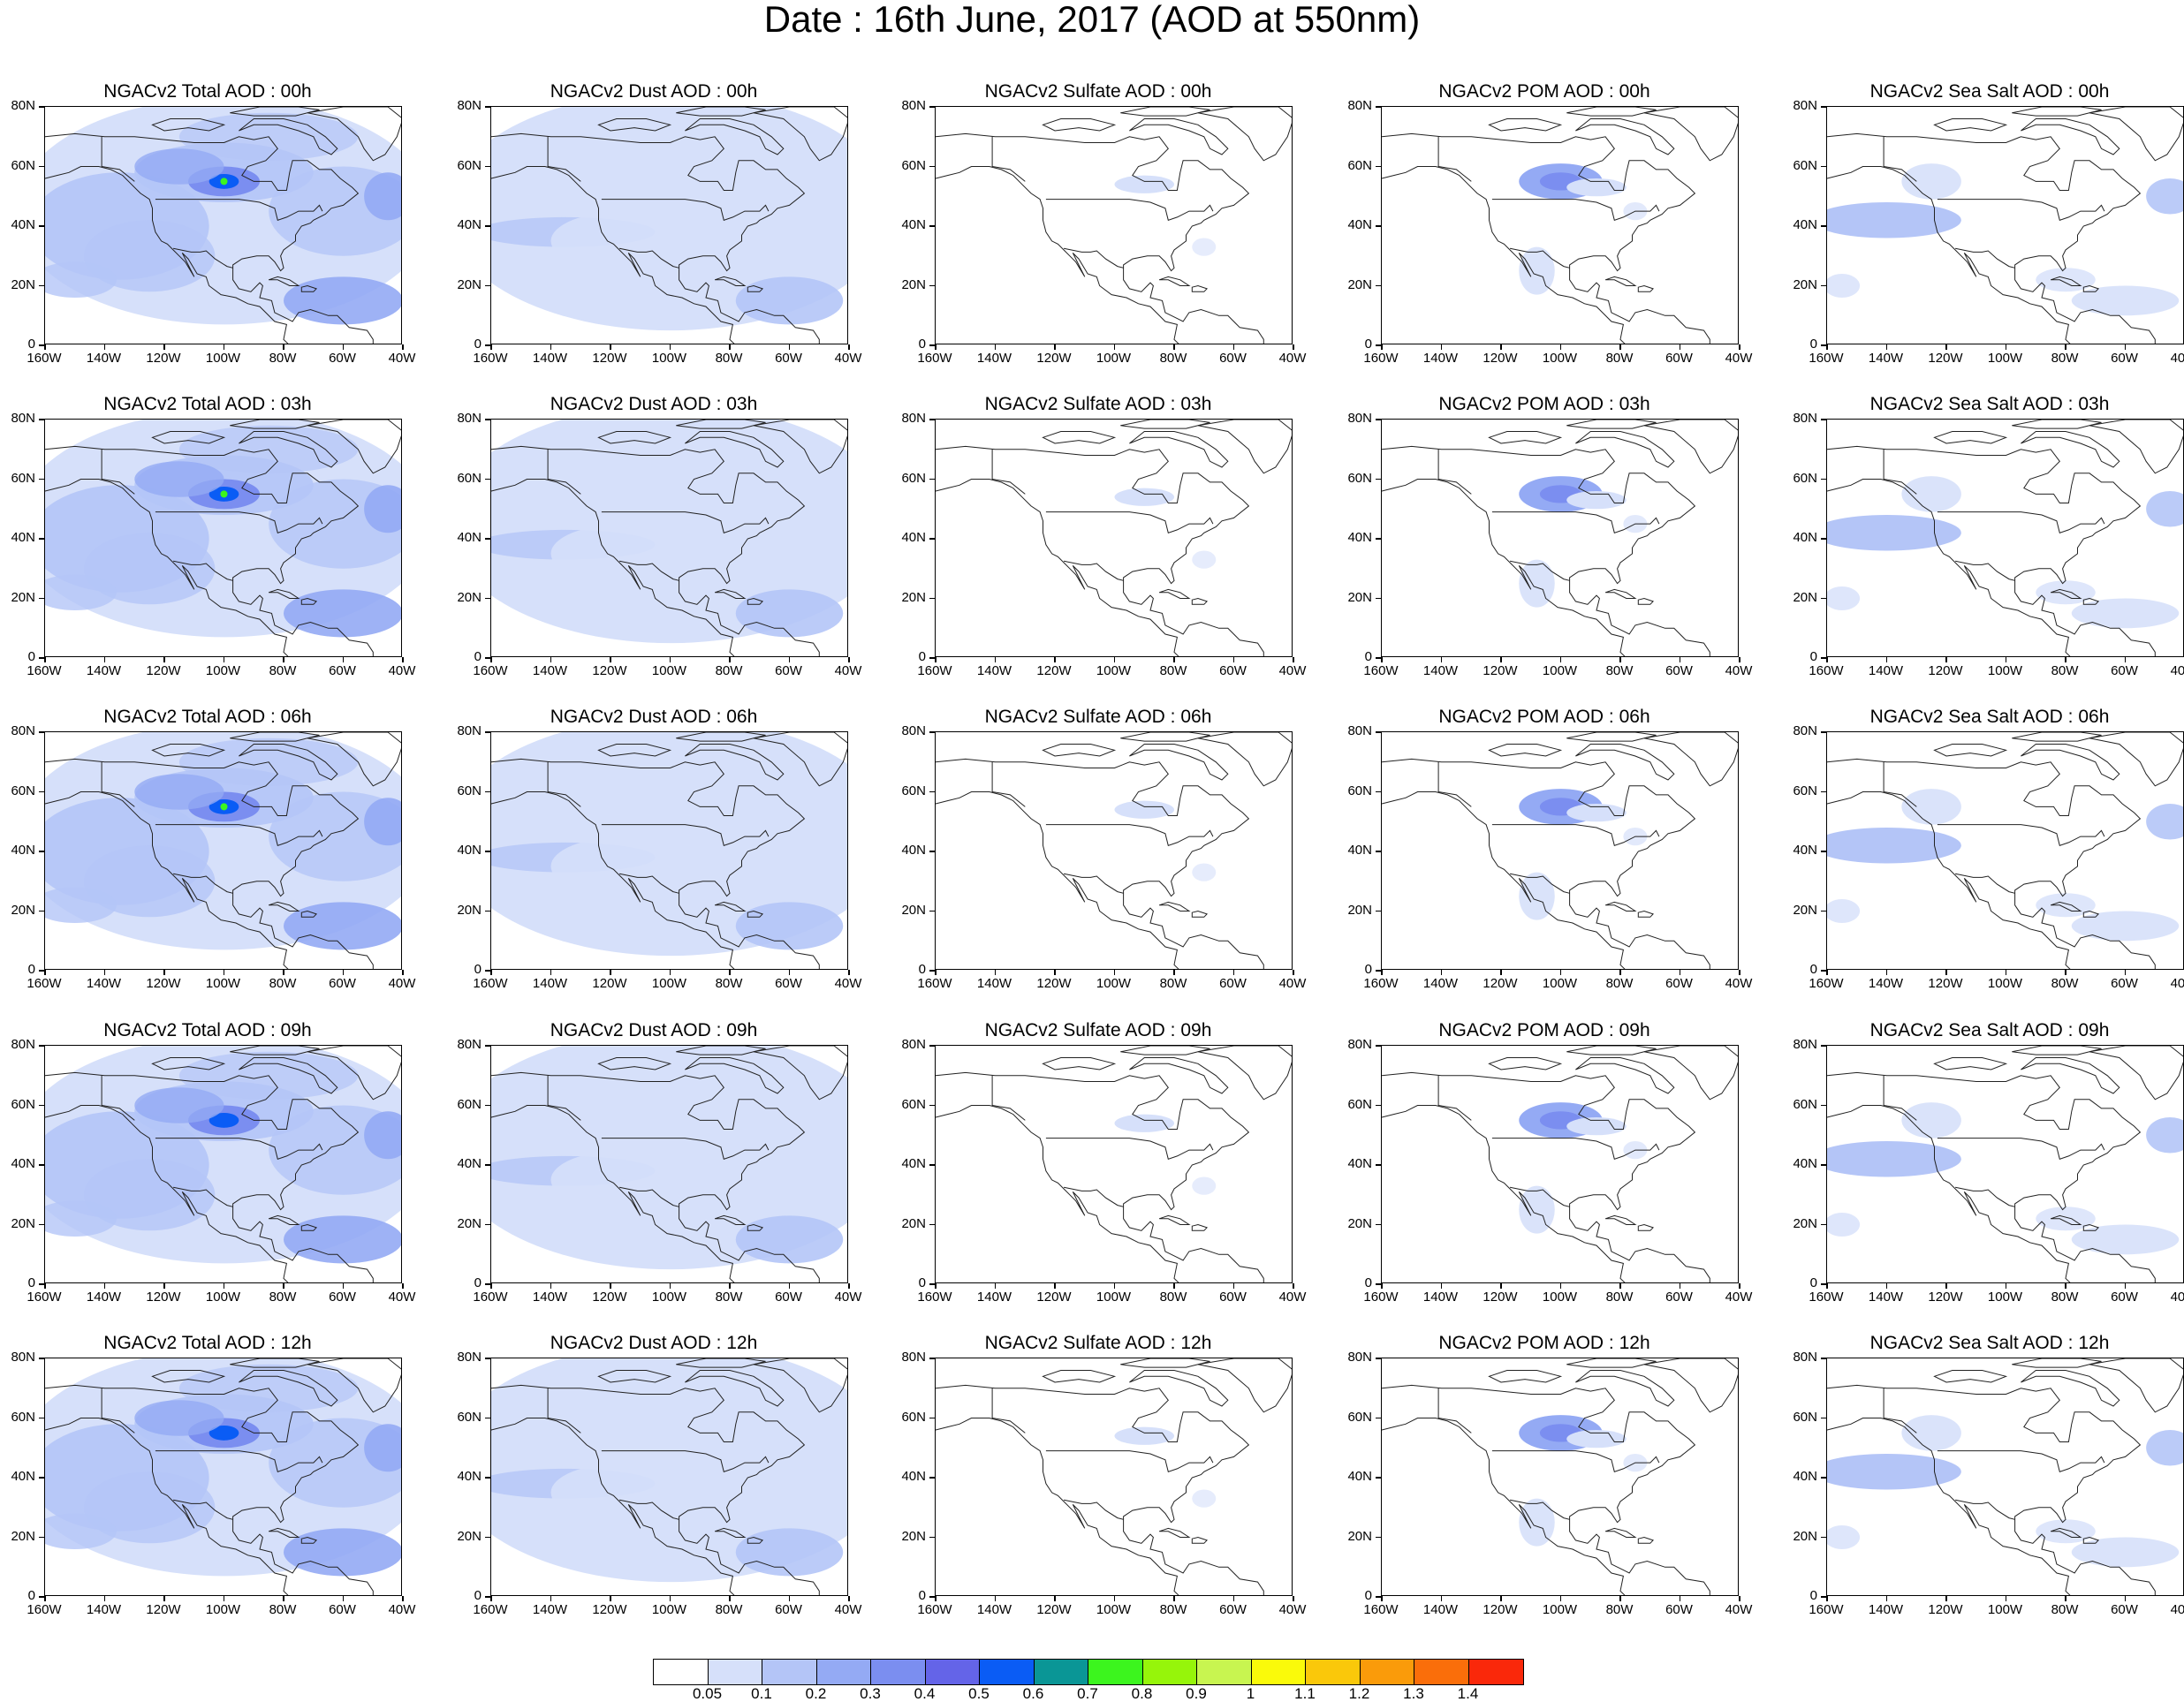 This screenshot has height=1702, width=2184. I want to click on panel-title: NGACv2 Sea Salt AOD : 09h, so click(1989, 1030).